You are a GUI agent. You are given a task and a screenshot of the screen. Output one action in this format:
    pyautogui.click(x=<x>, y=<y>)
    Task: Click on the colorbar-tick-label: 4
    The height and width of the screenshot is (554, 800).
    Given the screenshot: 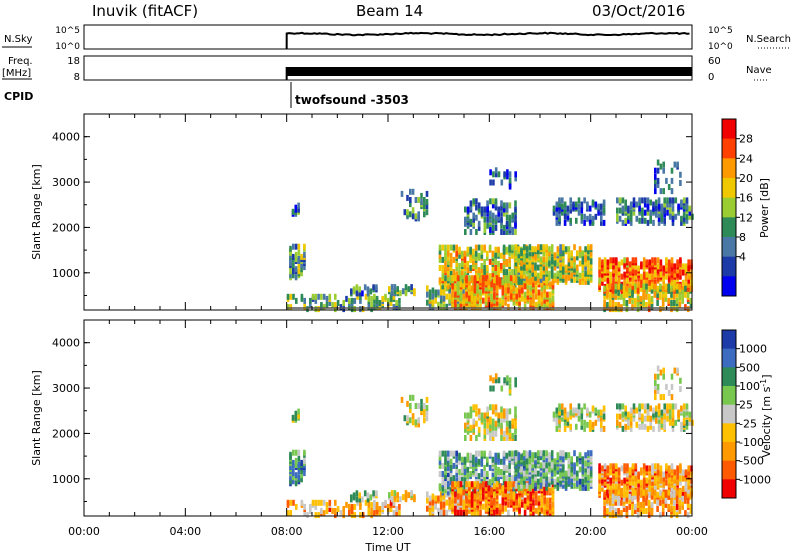 What is the action you would take?
    pyautogui.click(x=742, y=257)
    